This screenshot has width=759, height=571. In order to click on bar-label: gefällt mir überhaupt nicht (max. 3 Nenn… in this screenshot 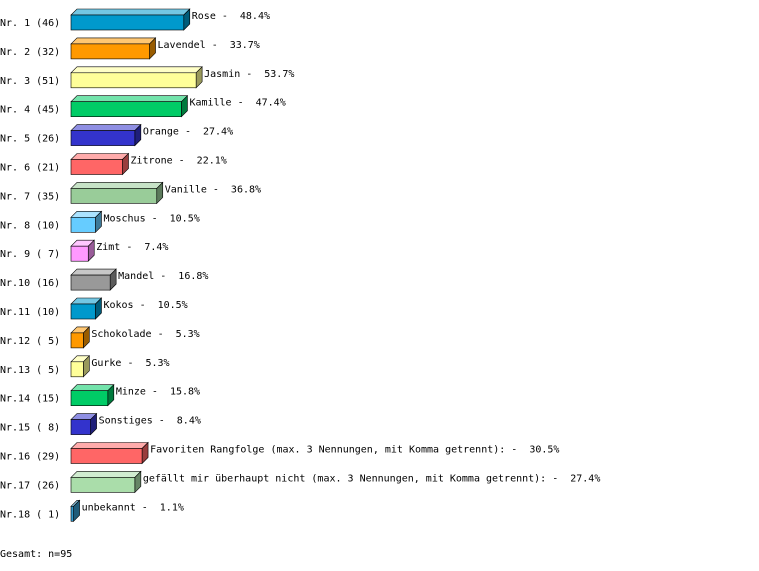, I will do `click(372, 478)`.